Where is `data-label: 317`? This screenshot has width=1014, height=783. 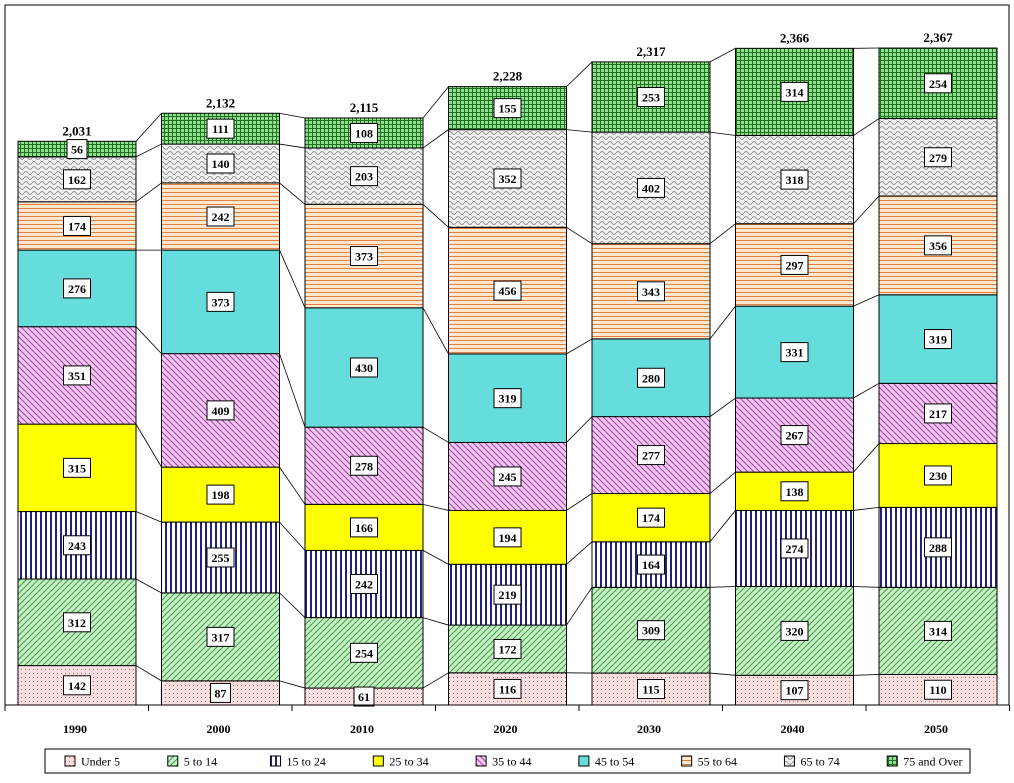 data-label: 317 is located at coordinates (220, 636).